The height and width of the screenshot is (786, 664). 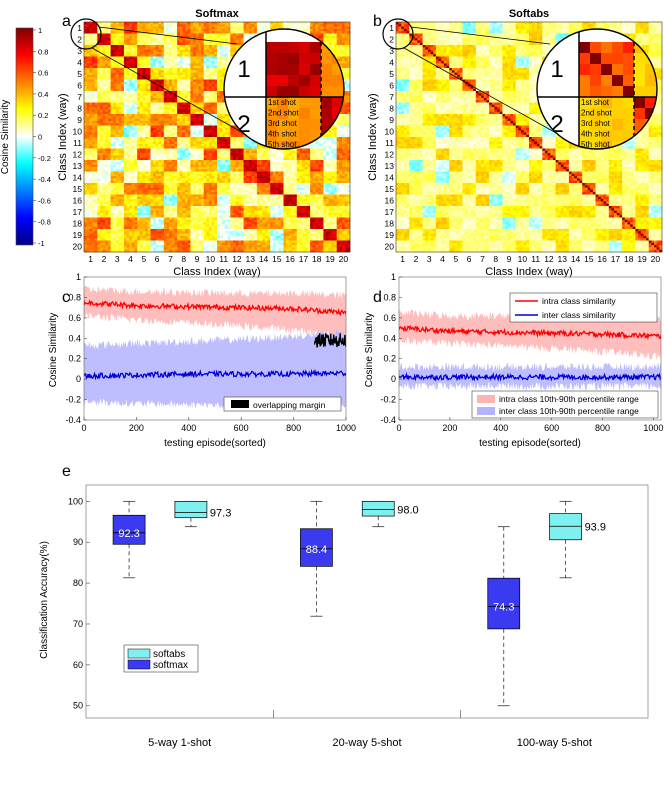 What do you see at coordinates (223, 259) in the screenshot?
I see `heatmap-xtick: 11` at bounding box center [223, 259].